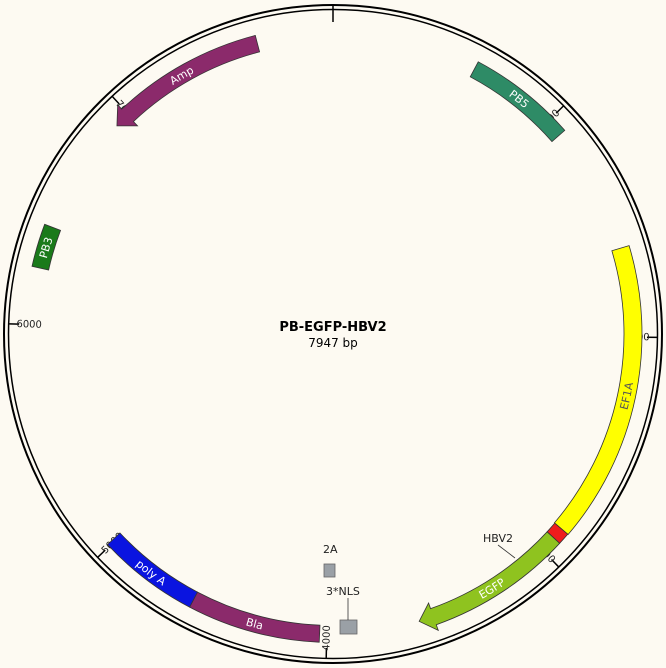  I want to click on 3nls-marker, so click(348, 627).